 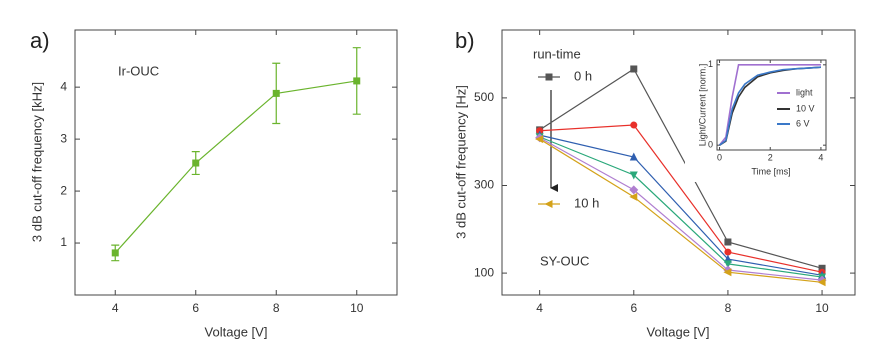 What do you see at coordinates (805, 108) in the screenshot?
I see `legend-label: 10 V` at bounding box center [805, 108].